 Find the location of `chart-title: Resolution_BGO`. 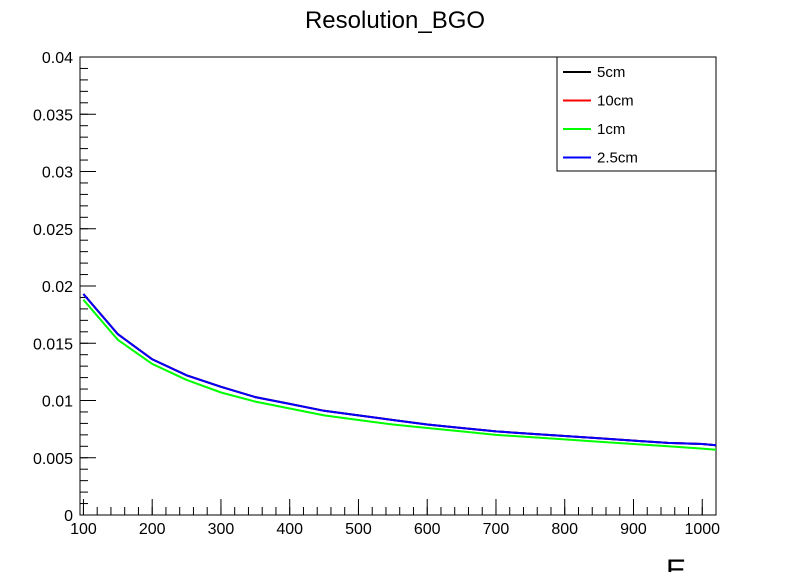

chart-title: Resolution_BGO is located at coordinates (395, 20).